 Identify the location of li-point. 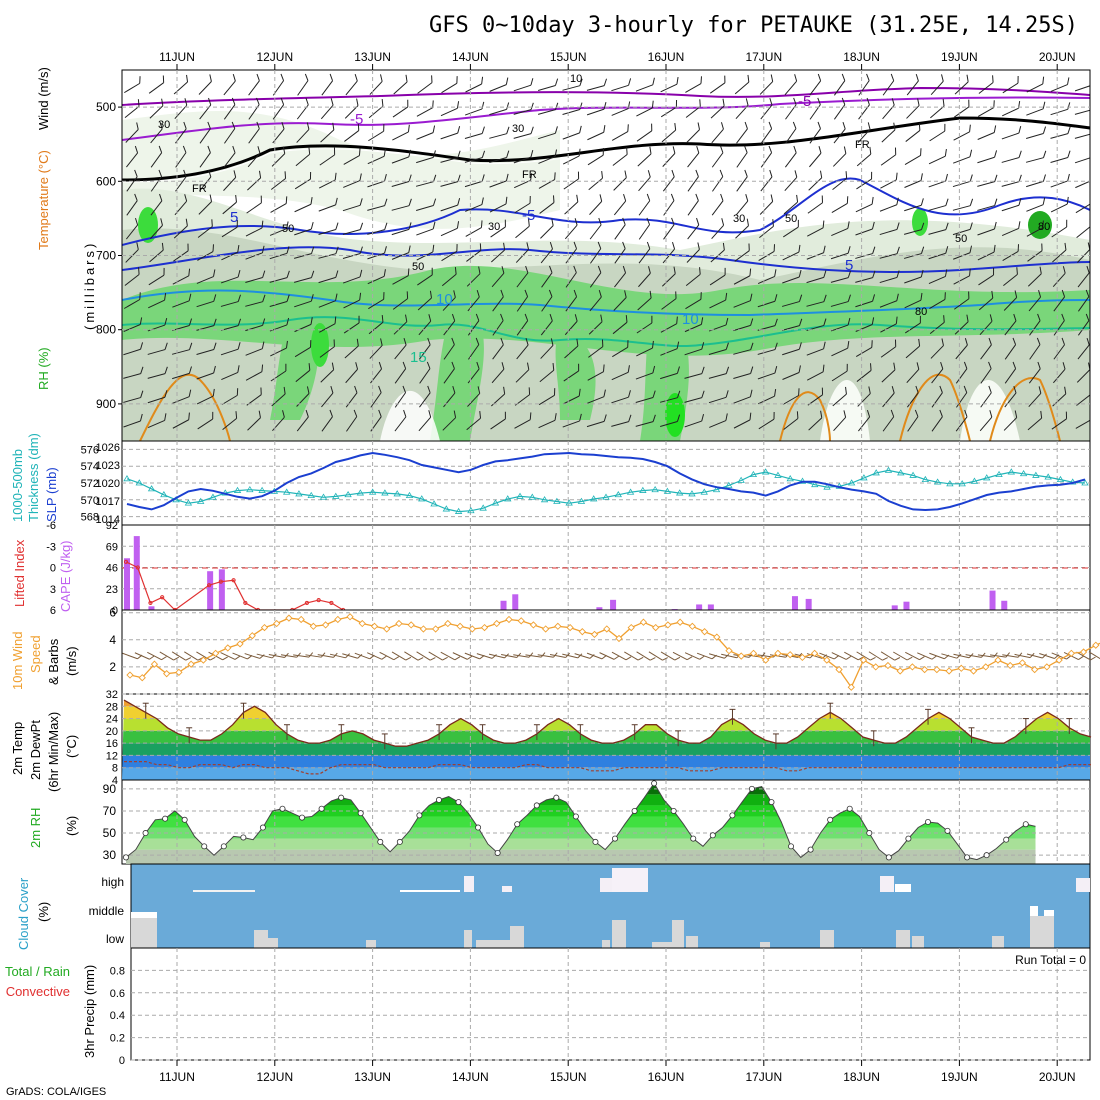
(162, 597).